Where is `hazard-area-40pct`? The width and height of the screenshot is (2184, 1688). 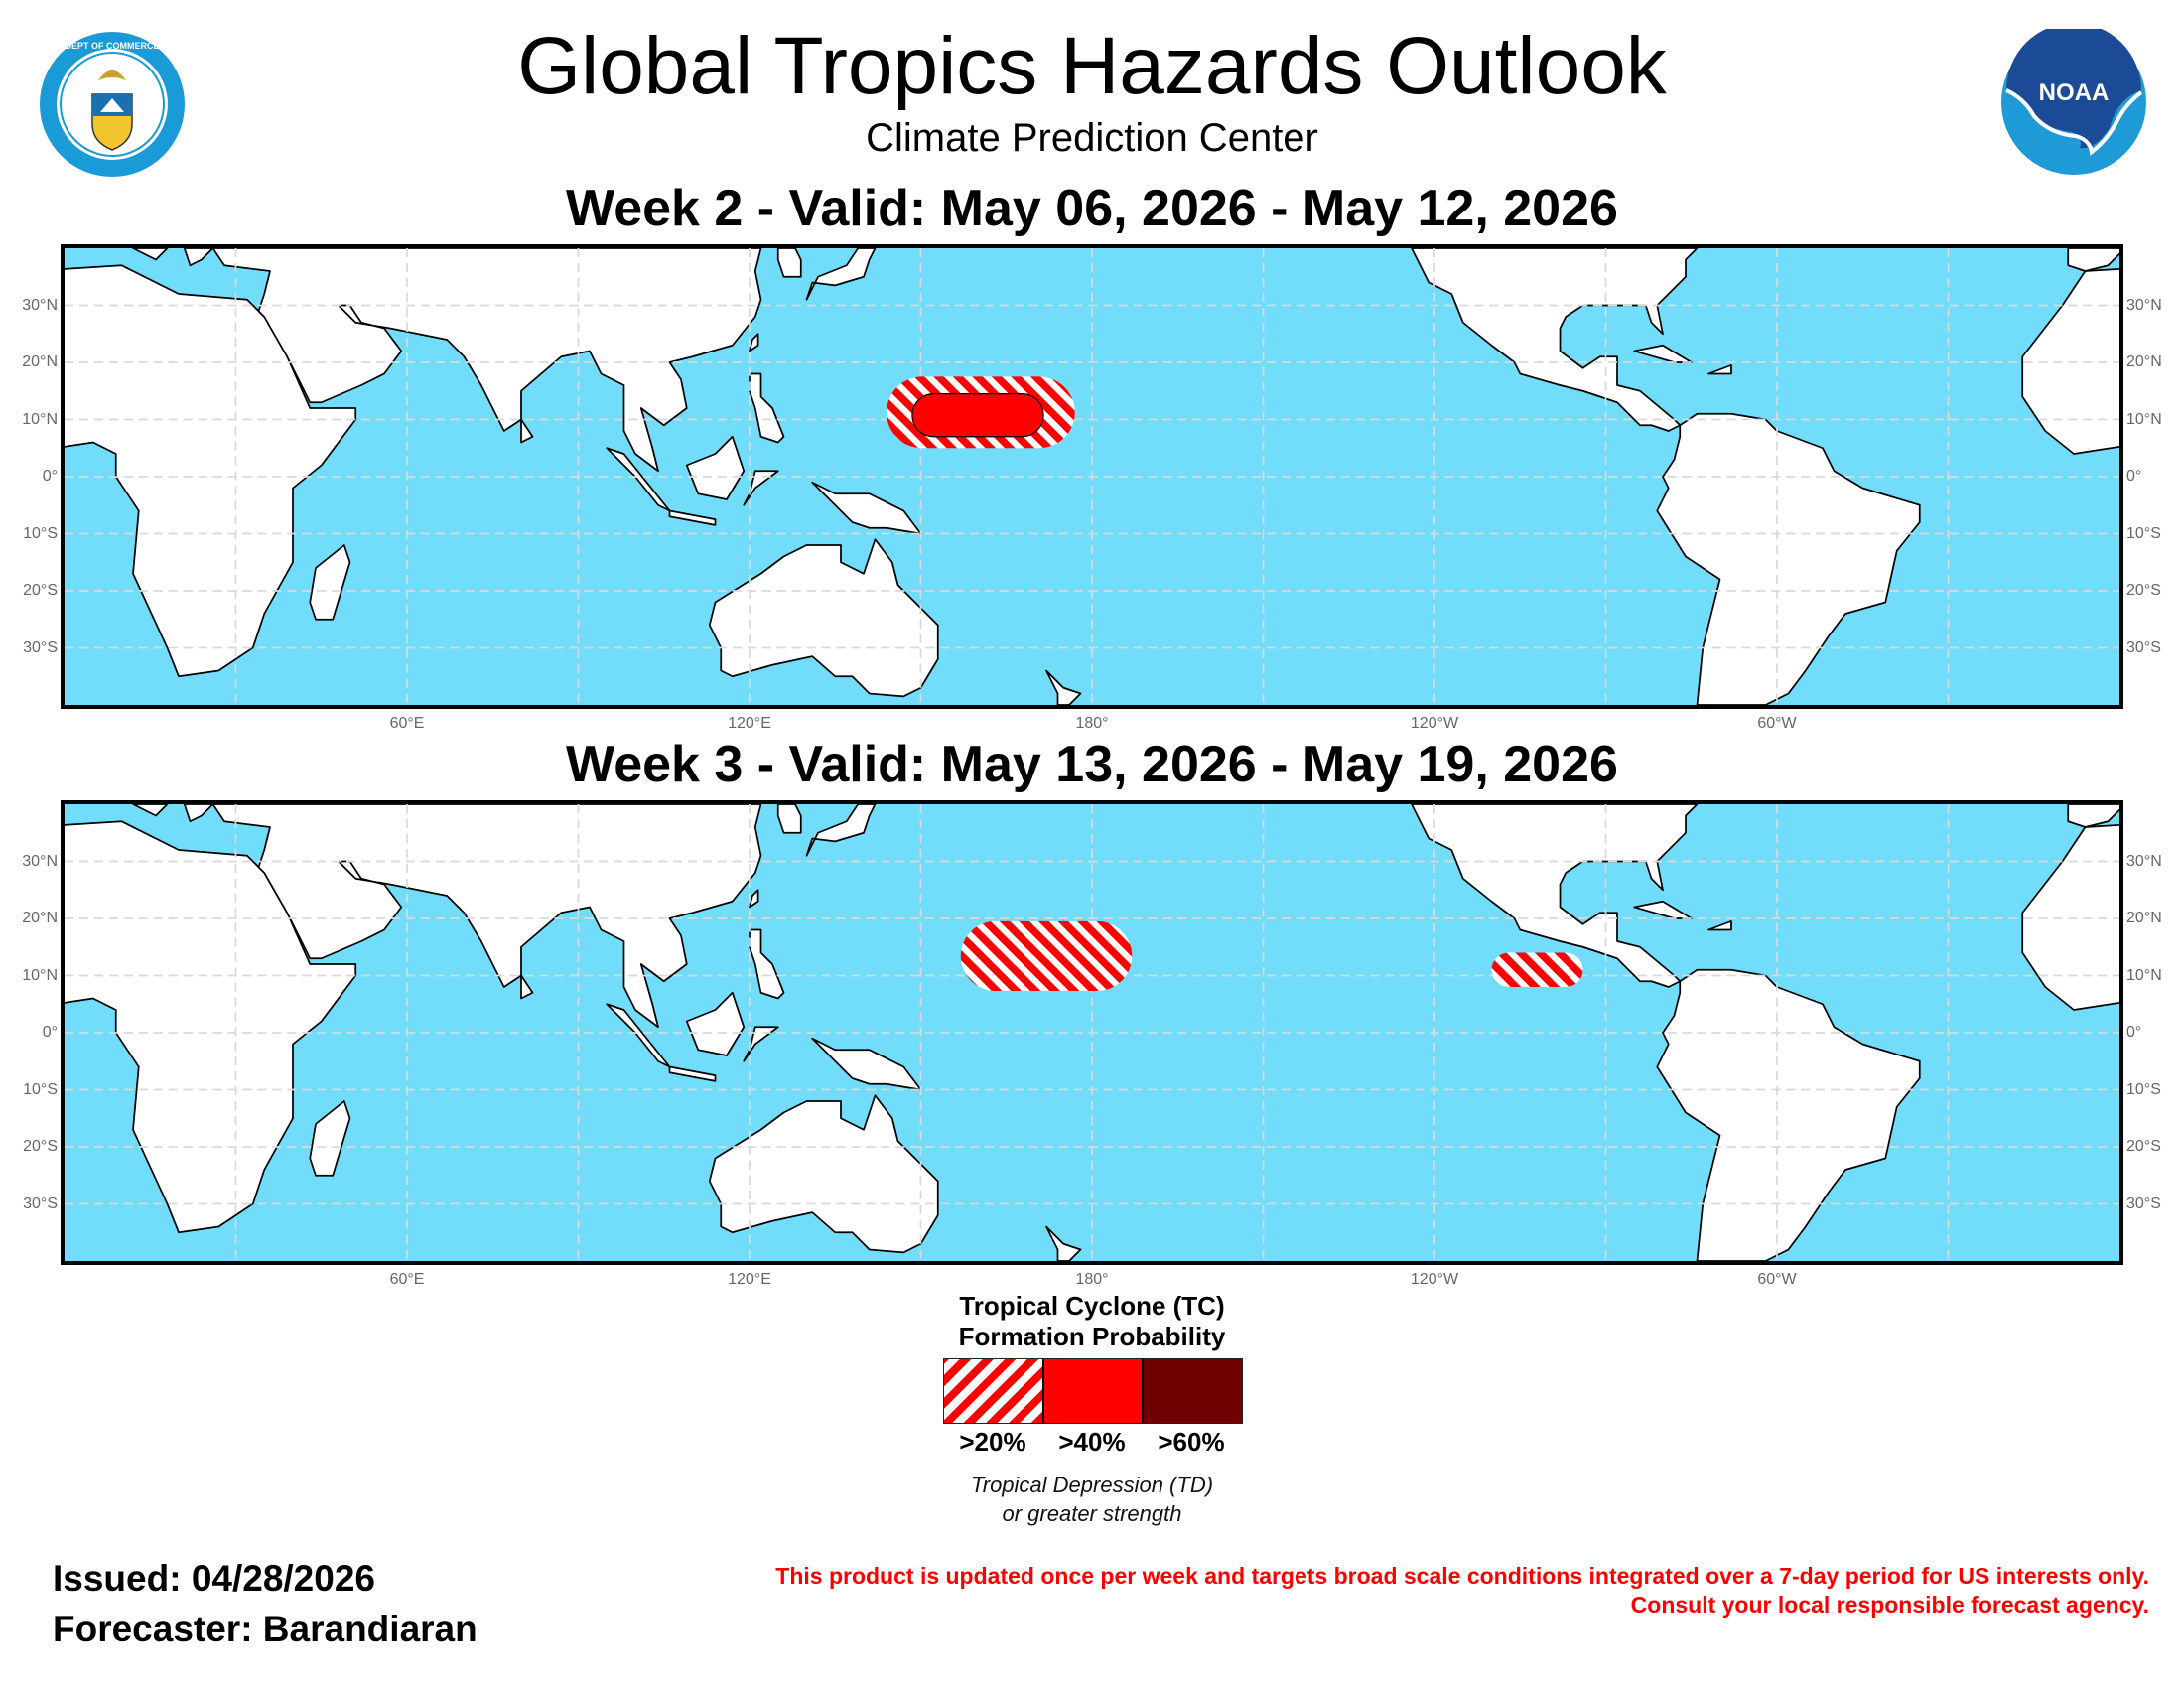 hazard-area-40pct is located at coordinates (977, 415).